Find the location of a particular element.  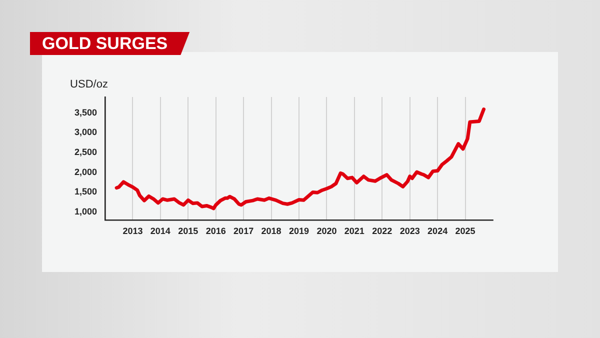

x-tick-label: 2021 is located at coordinates (354, 231).